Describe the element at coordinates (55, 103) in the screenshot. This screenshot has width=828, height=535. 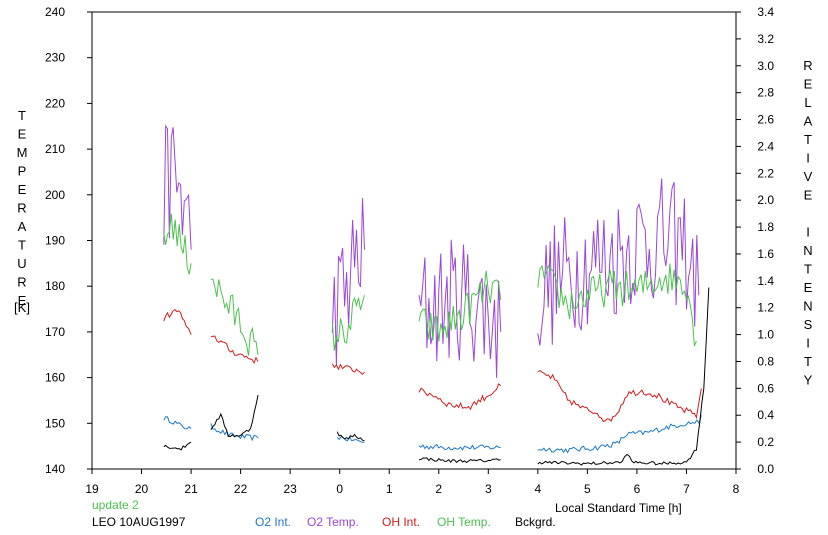
I see `y-left-tick-label: 220` at that location.